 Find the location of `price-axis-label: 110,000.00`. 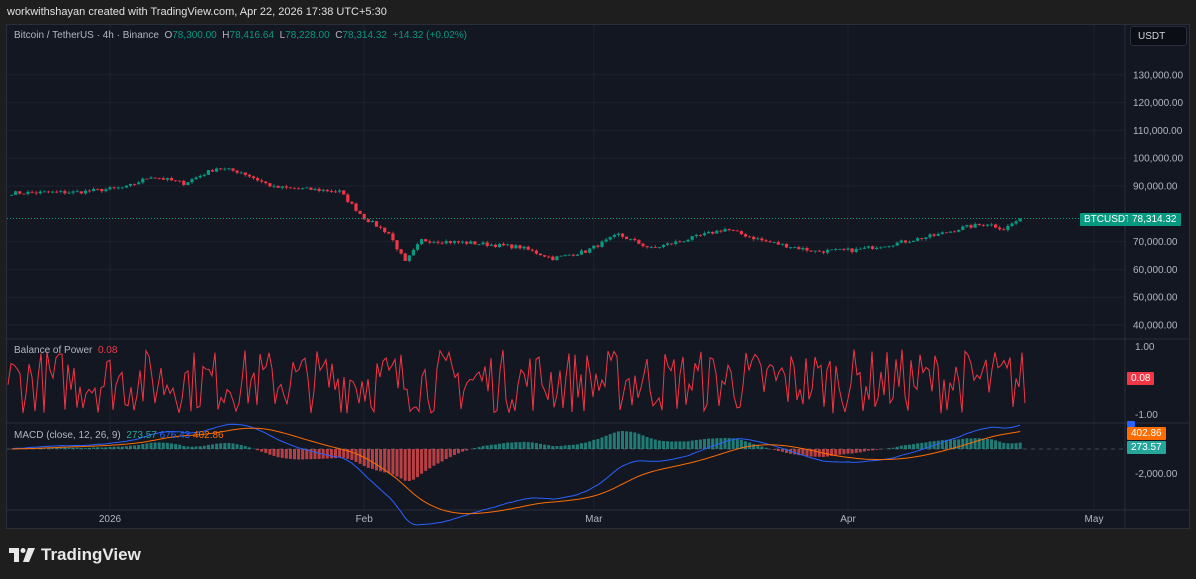

price-axis-label: 110,000.00 is located at coordinates (1158, 131).